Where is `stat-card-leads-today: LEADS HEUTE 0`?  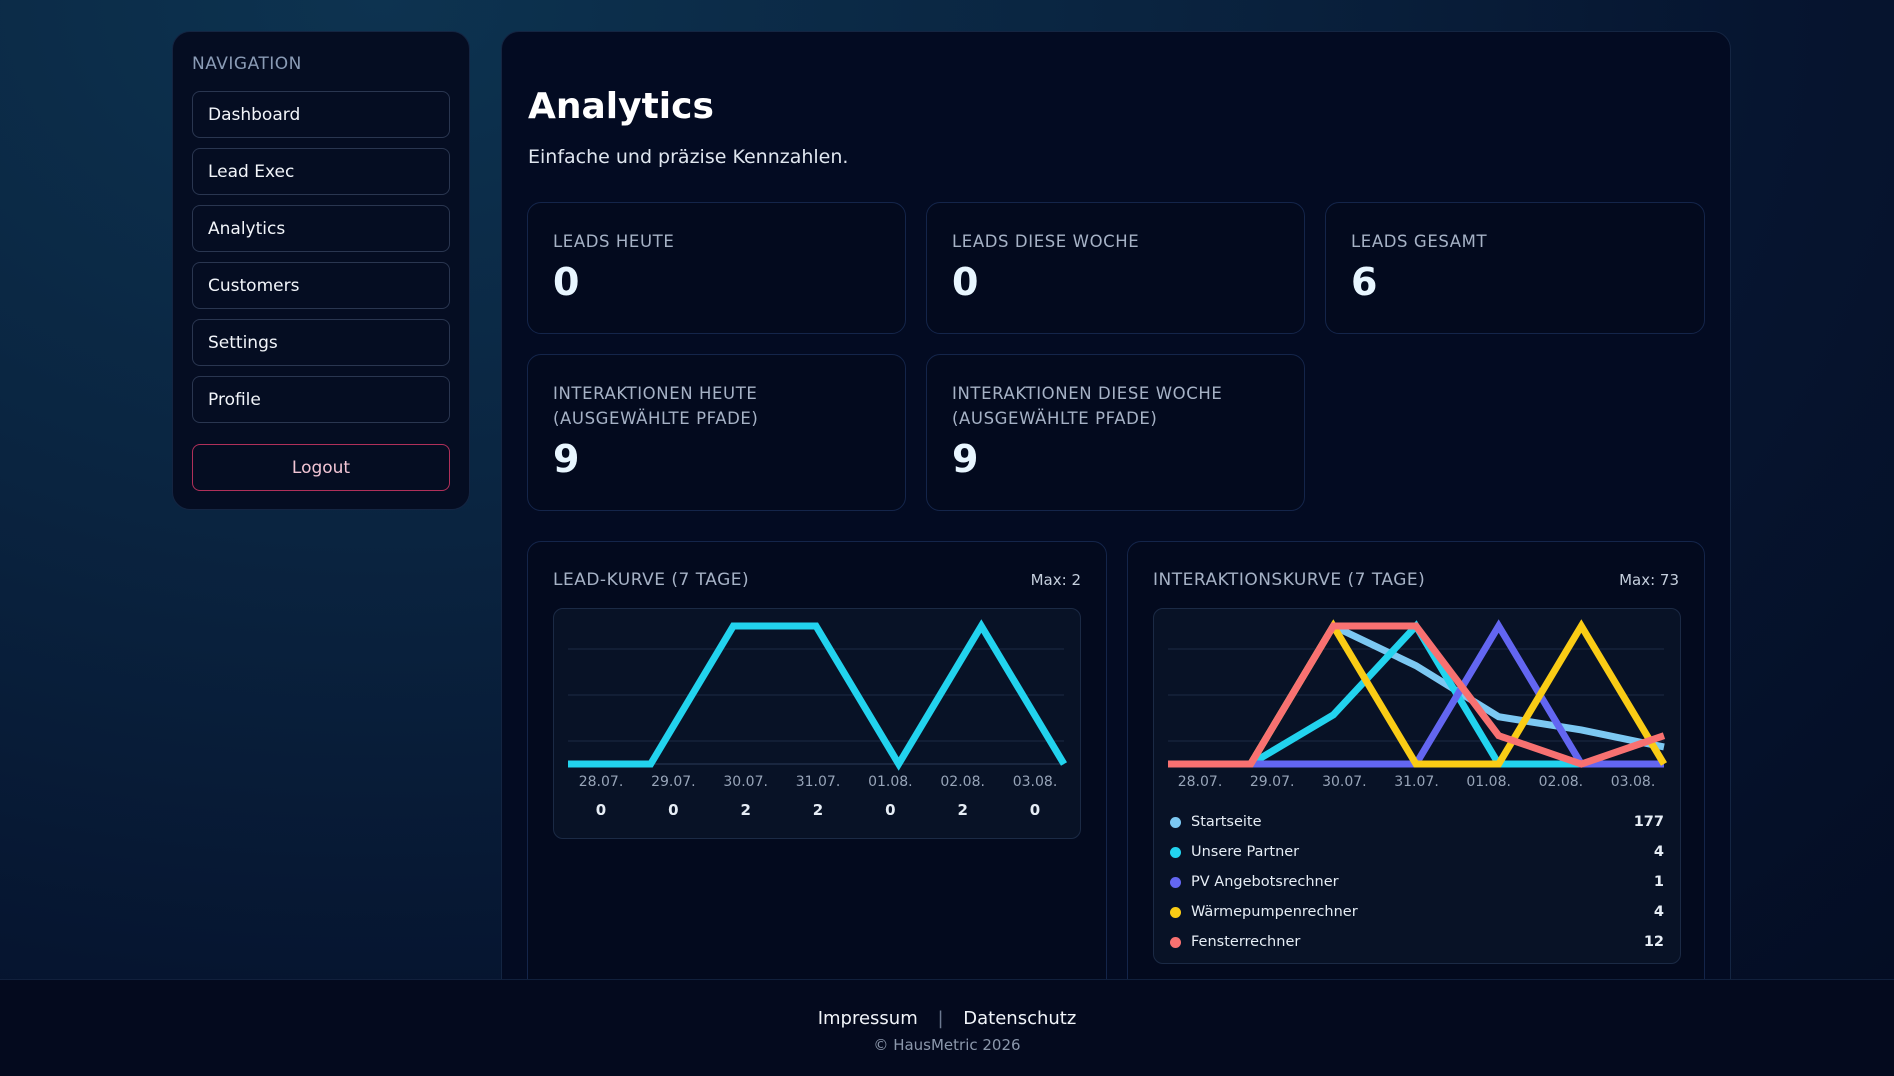 stat-card-leads-today: LEADS HEUTE 0 is located at coordinates (716, 268).